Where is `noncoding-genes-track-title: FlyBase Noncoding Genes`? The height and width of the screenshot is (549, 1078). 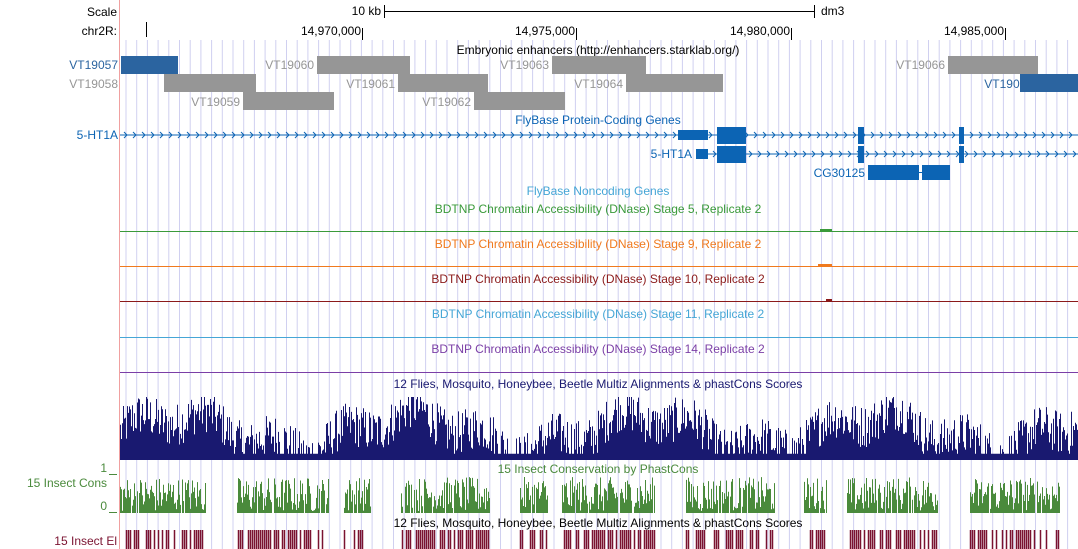 noncoding-genes-track-title: FlyBase Noncoding Genes is located at coordinates (598, 191).